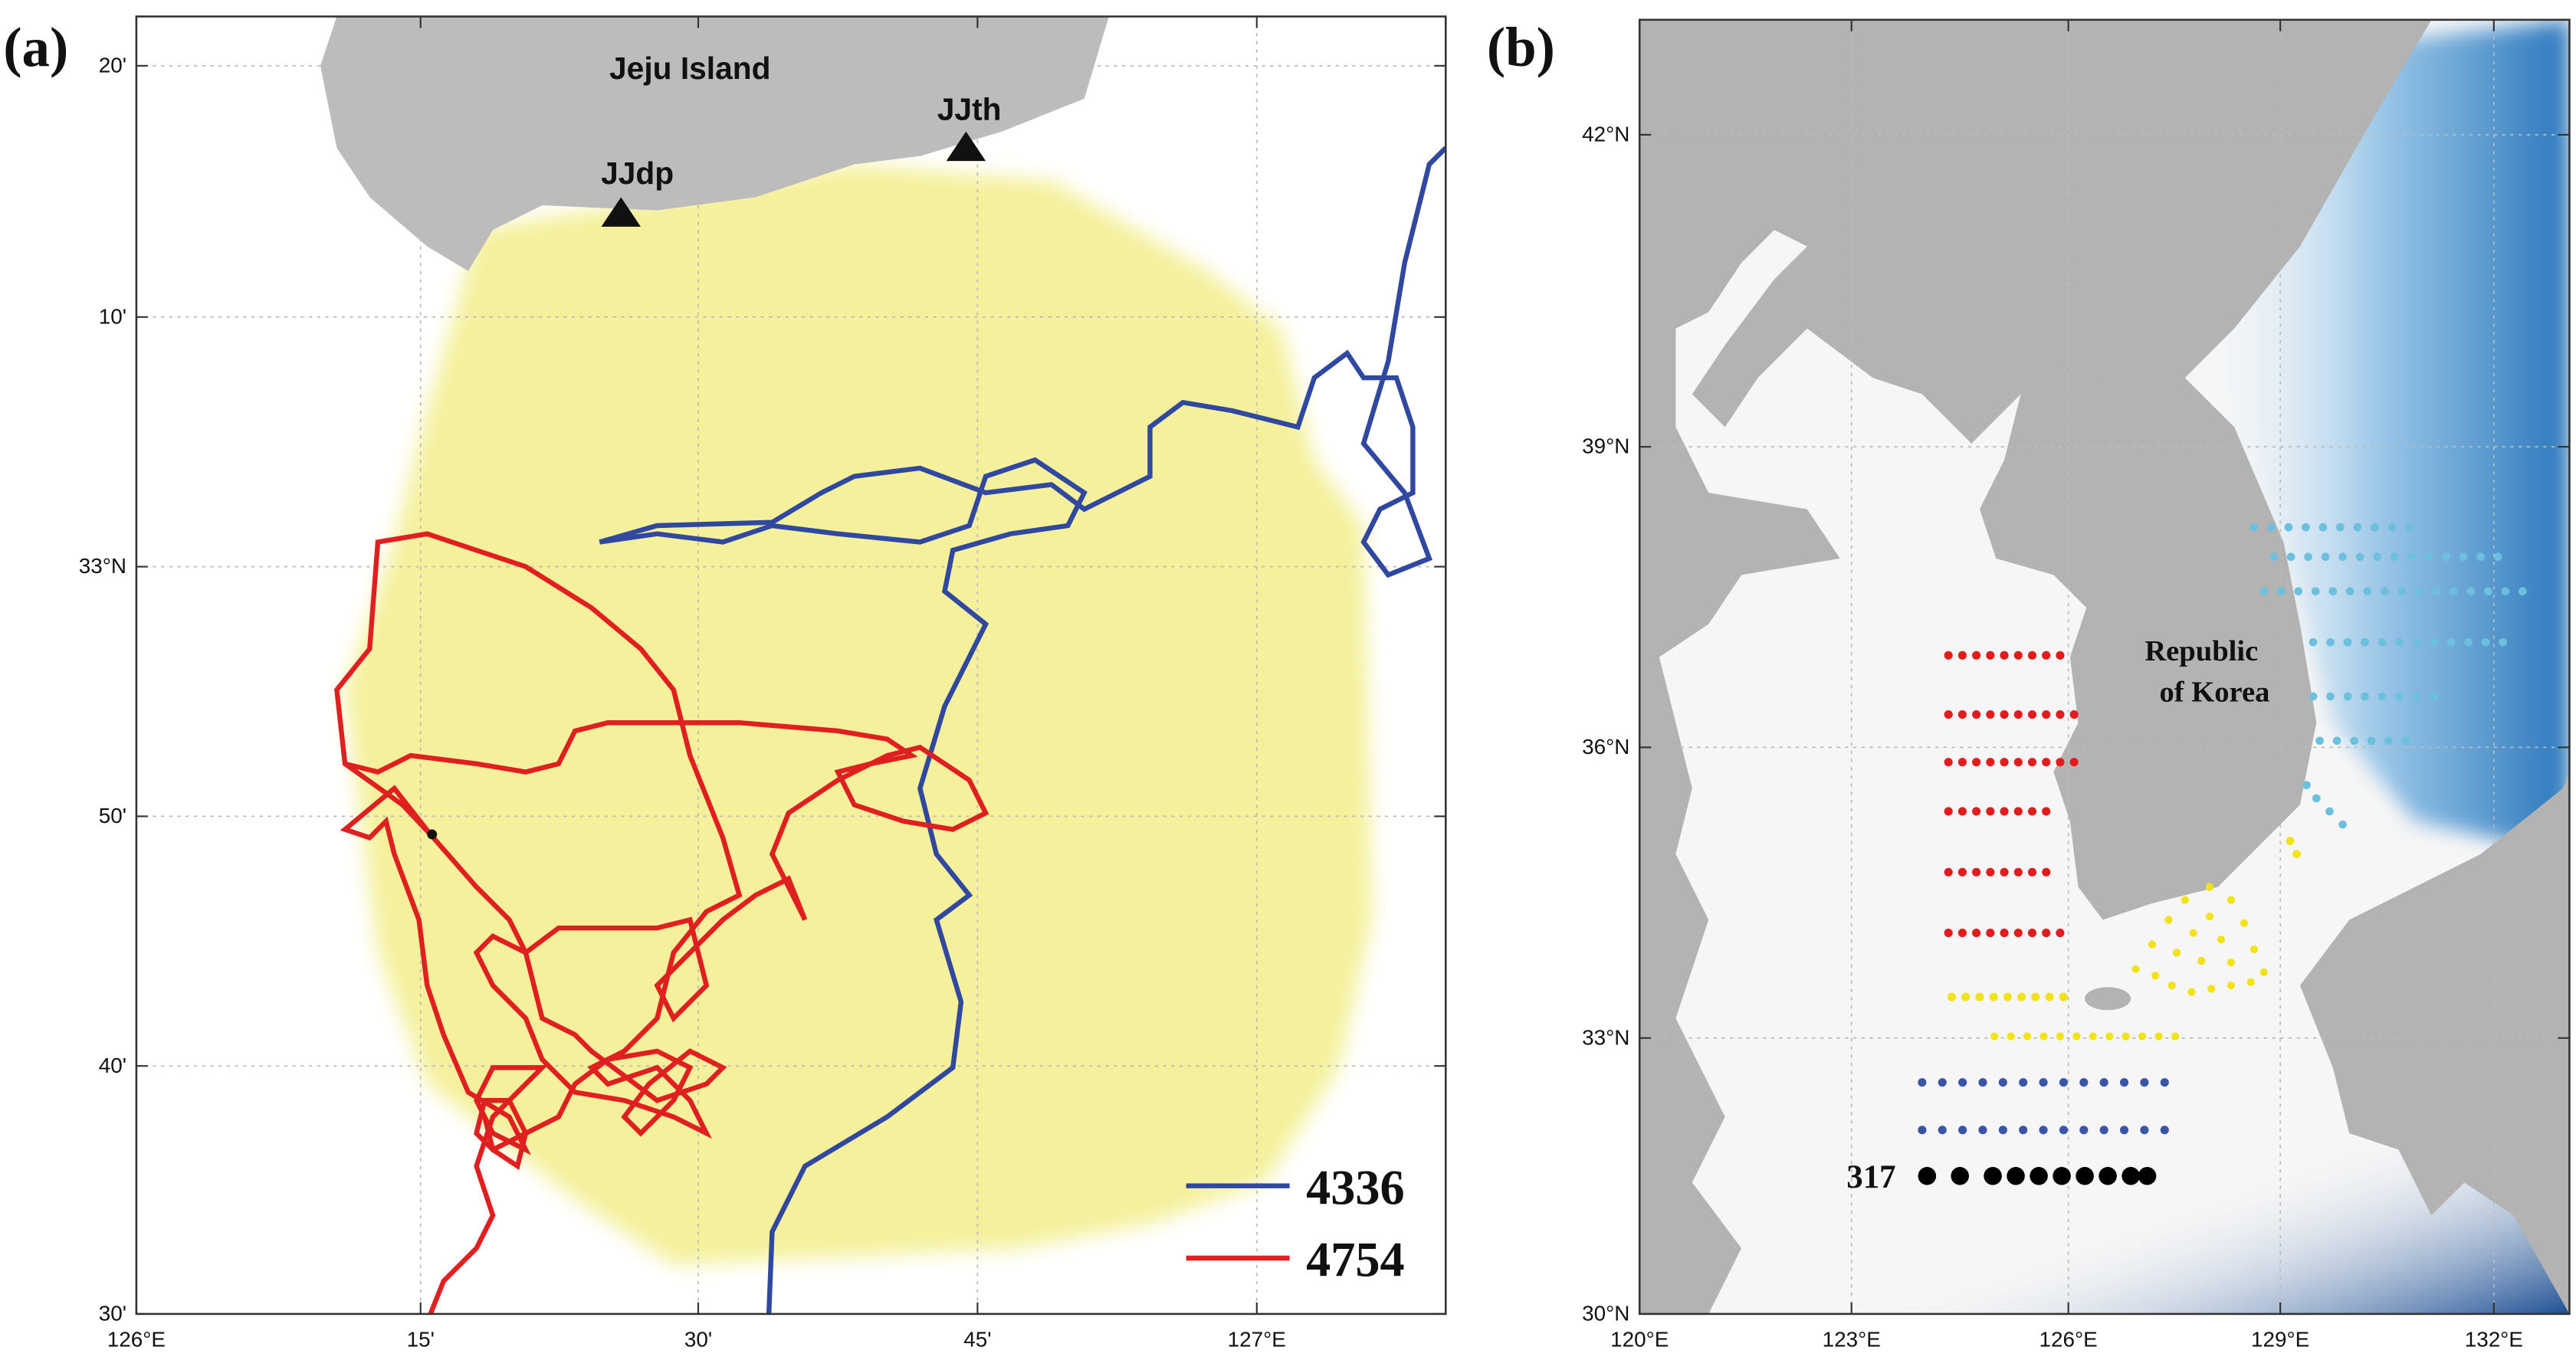  Describe the element at coordinates (2280, 1340) in the screenshot. I see `x-tick-label: 129°E` at that location.